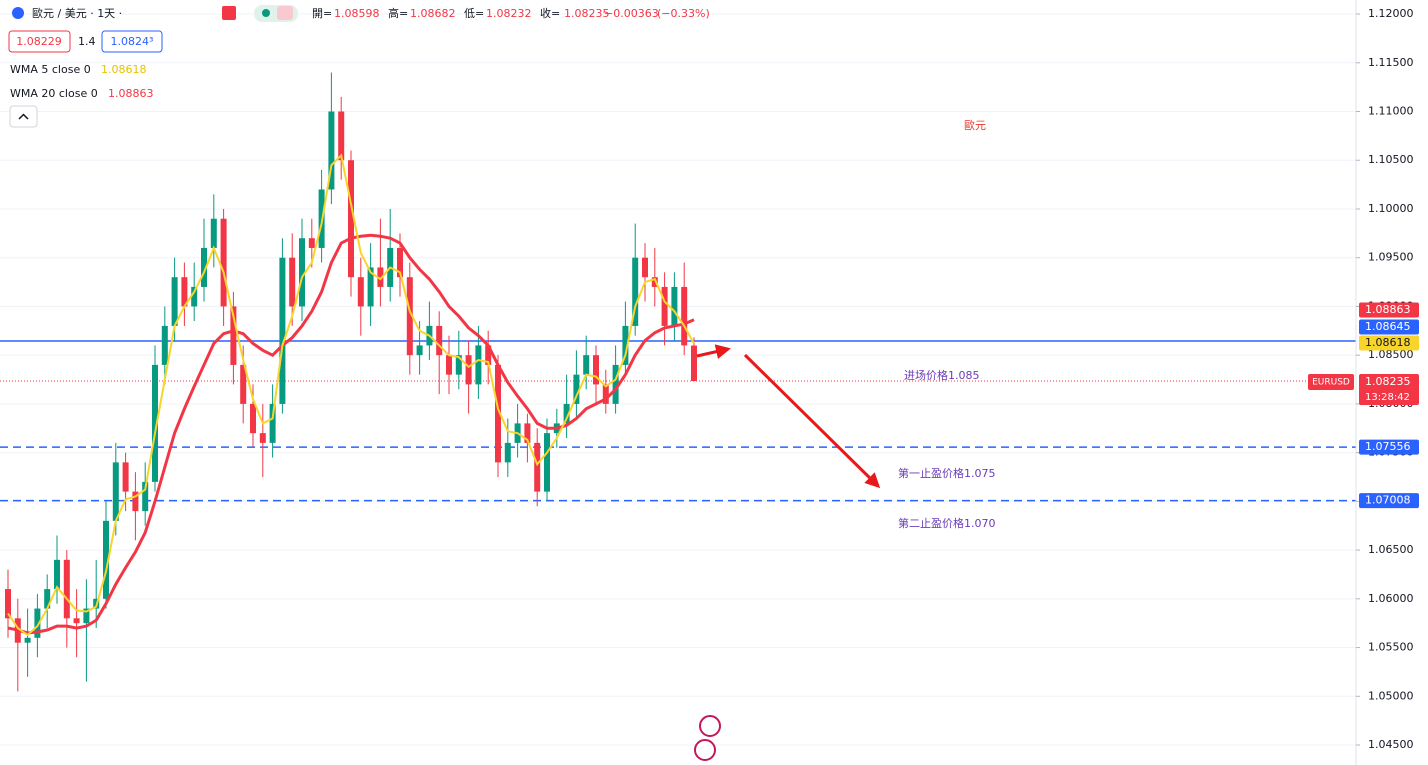 The width and height of the screenshot is (1428, 765). What do you see at coordinates (1391, 257) in the screenshot?
I see `y-tick-label: 1.09500` at bounding box center [1391, 257].